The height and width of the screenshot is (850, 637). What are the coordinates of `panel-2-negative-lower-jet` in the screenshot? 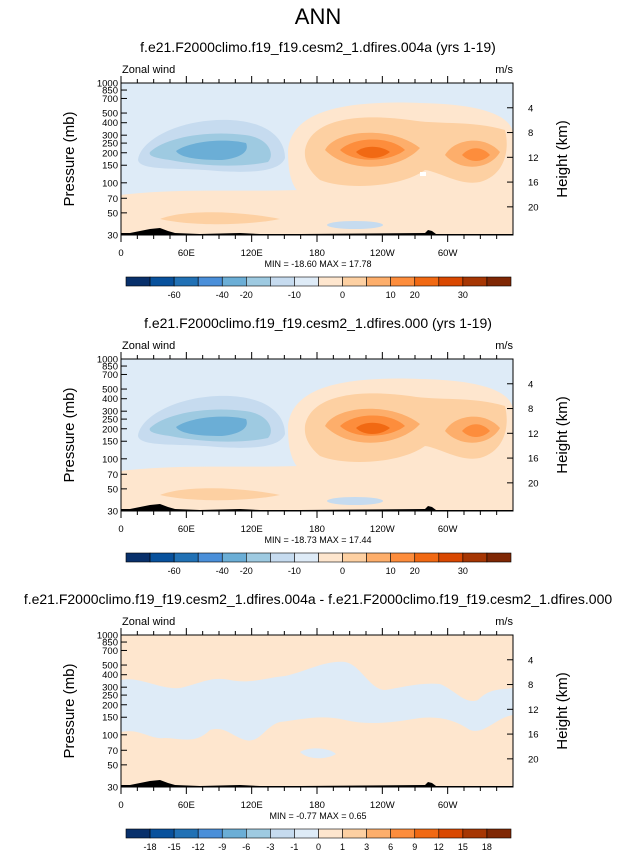 It's located at (355, 501).